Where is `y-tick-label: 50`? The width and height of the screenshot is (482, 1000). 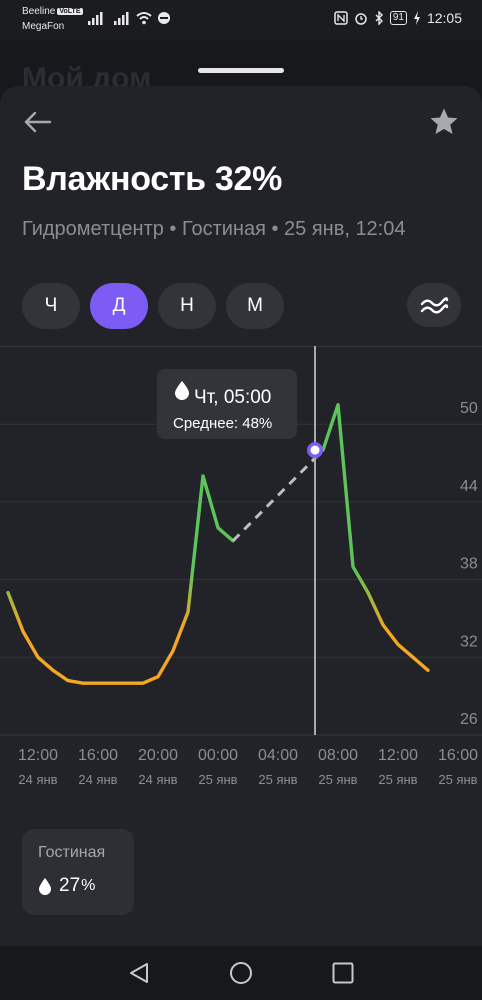
y-tick-label: 50 is located at coordinates (469, 408).